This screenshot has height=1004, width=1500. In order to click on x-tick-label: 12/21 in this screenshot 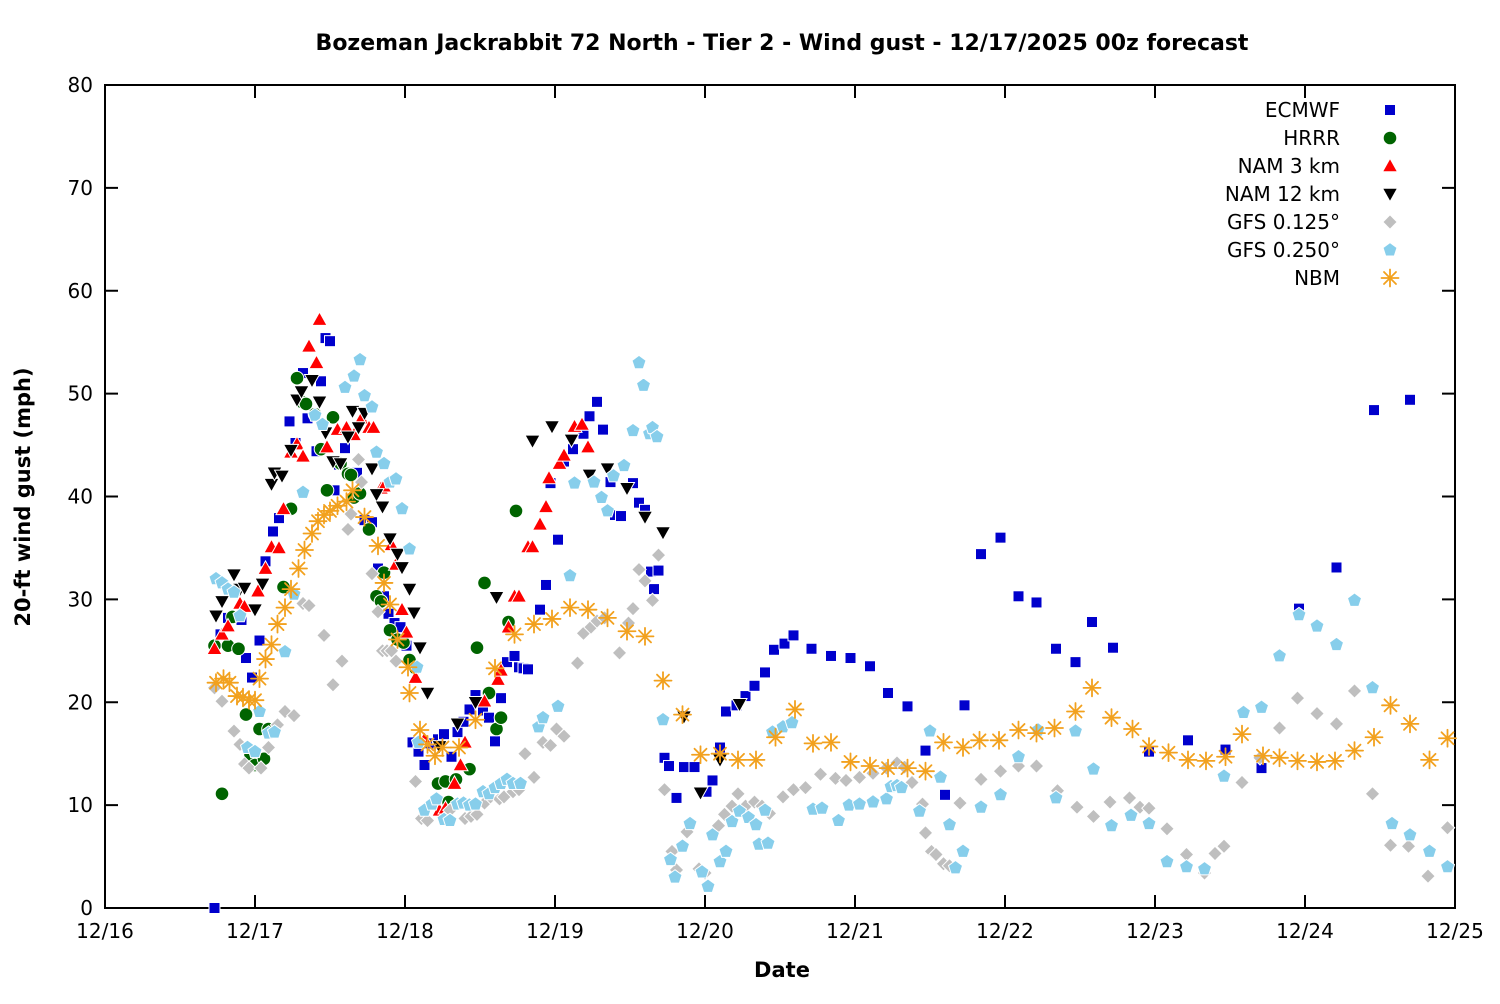, I will do `click(855, 931)`.